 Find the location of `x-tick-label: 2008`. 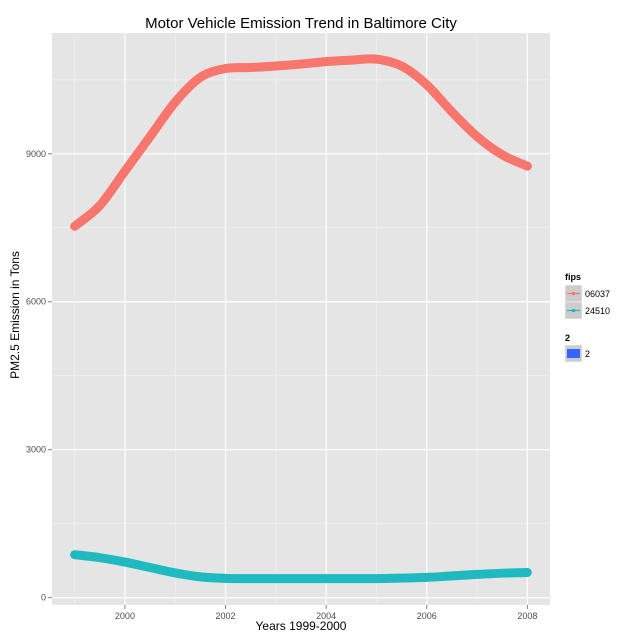

x-tick-label: 2008 is located at coordinates (527, 616).